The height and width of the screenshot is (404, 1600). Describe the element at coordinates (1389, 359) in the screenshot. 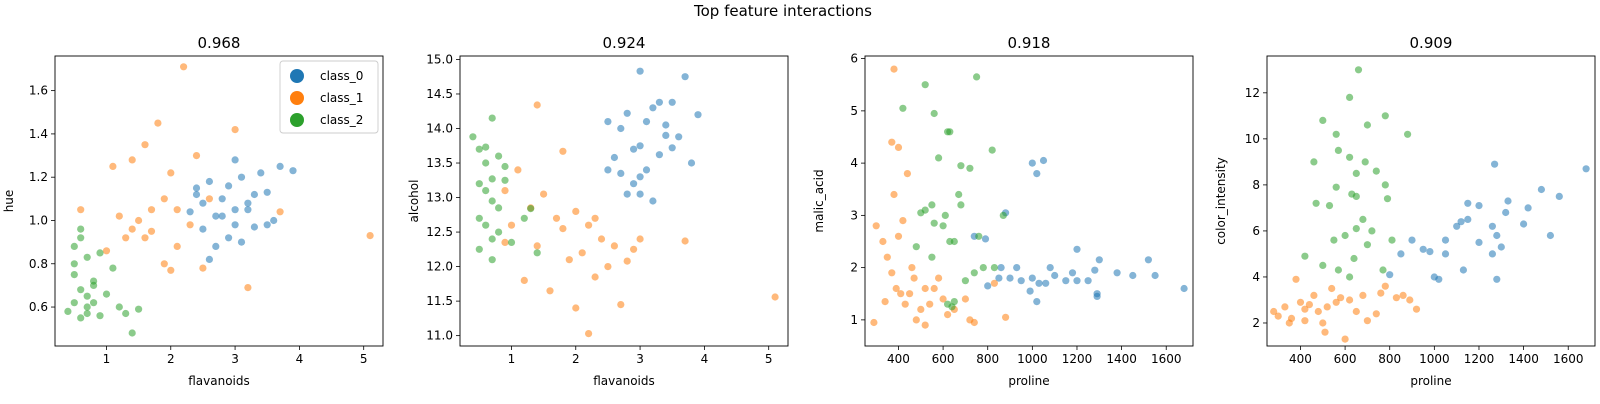

I see `x-tick-label: 800` at that location.